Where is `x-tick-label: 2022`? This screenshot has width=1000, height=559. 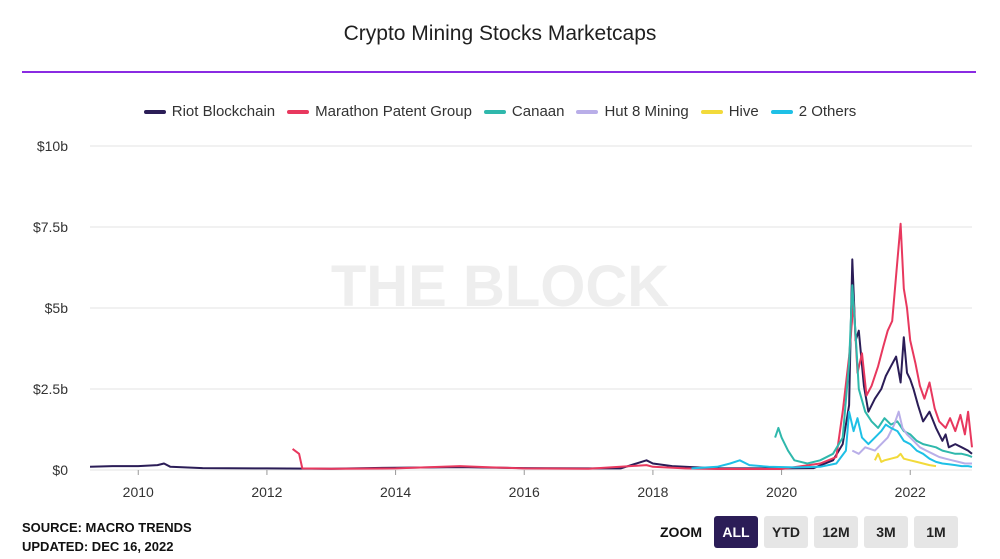 x-tick-label: 2022 is located at coordinates (910, 492).